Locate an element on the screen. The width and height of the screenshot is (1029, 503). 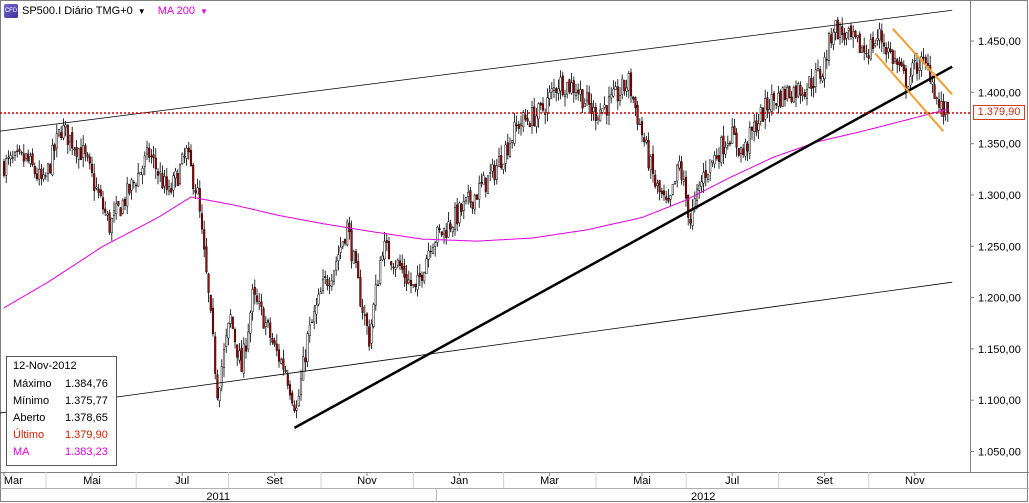
info-row: MA 1.383,23 is located at coordinates (61, 451).